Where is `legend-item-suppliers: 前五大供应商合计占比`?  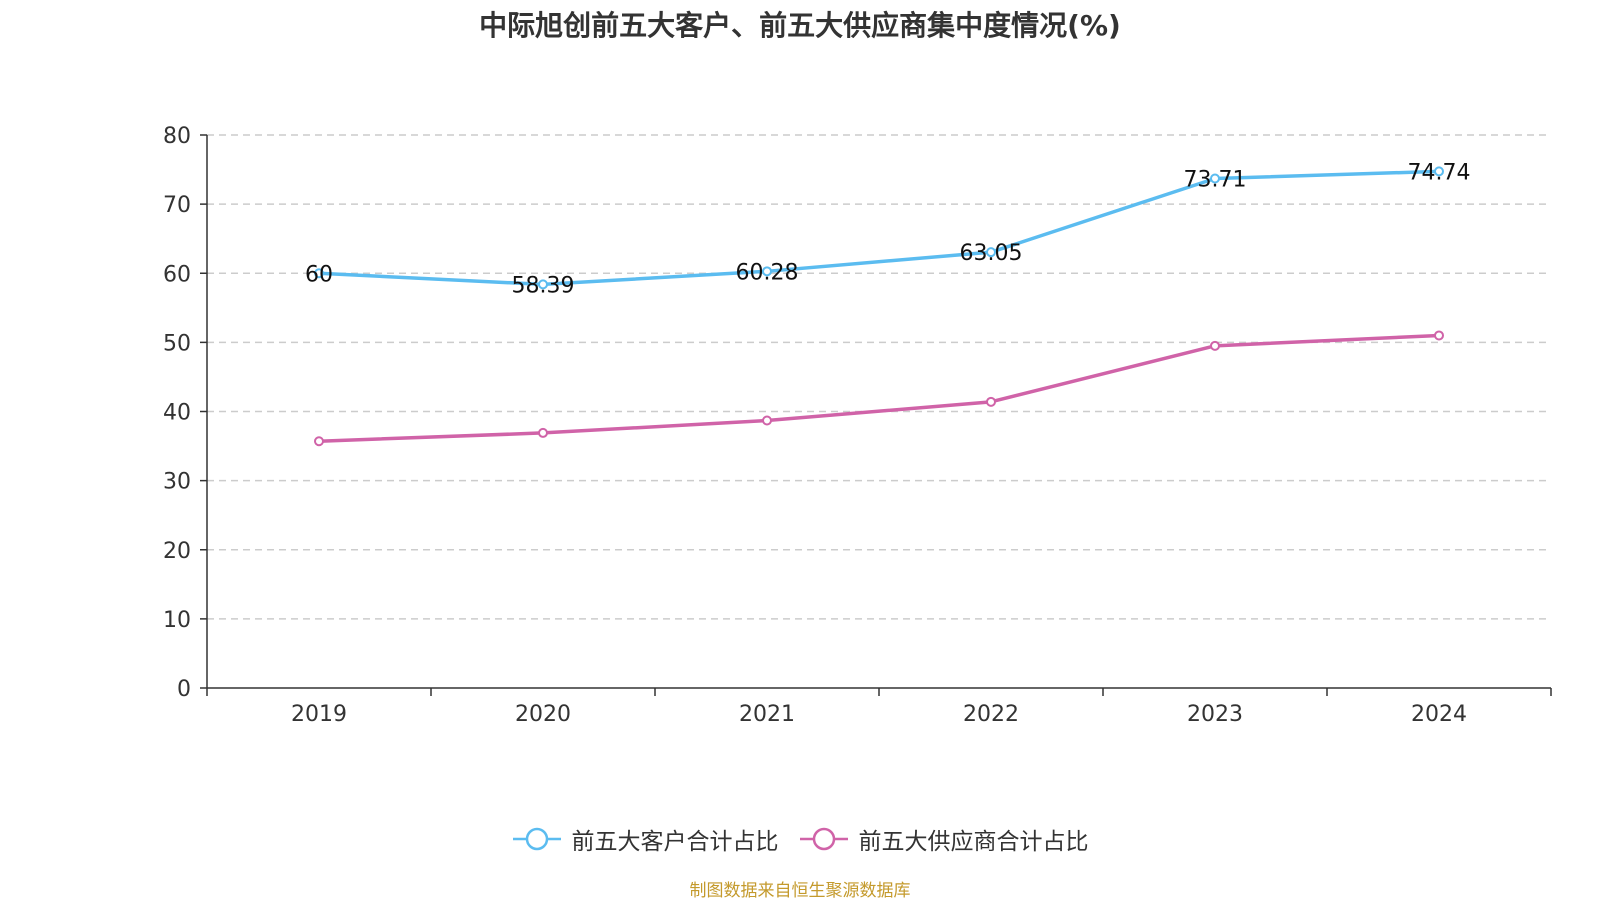 legend-item-suppliers: 前五大供应商合计占比 is located at coordinates (944, 839).